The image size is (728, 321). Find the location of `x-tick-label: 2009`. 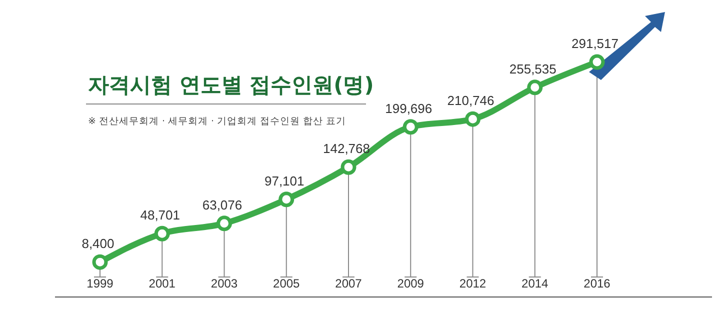

x-tick-label: 2009 is located at coordinates (410, 283).